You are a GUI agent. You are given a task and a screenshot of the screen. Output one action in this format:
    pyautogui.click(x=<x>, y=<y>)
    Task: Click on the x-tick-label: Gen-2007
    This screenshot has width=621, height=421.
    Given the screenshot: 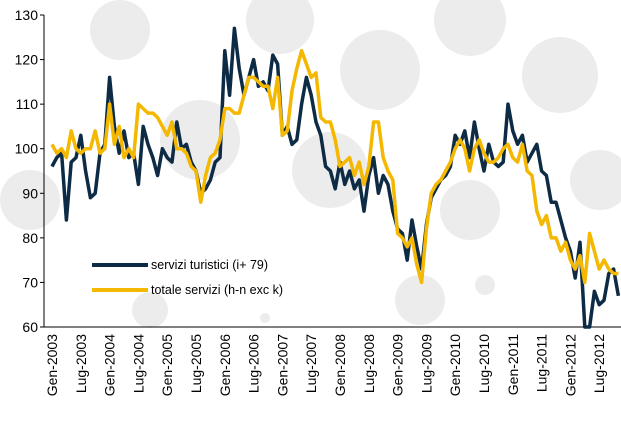 What is the action you would take?
    pyautogui.click(x=282, y=365)
    